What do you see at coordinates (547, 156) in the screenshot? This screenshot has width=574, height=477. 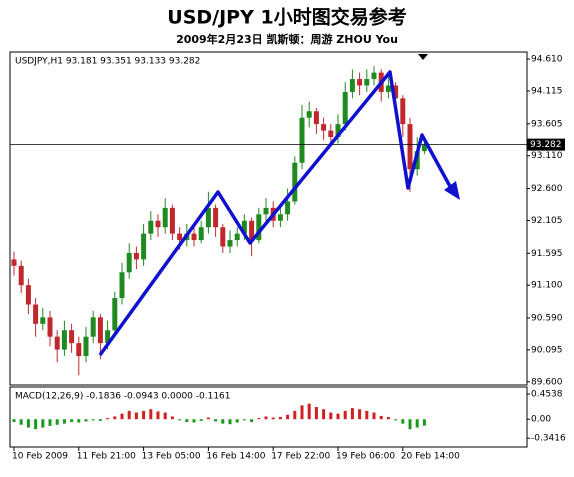 I see `y-tick-label: 93.110` at bounding box center [547, 156].